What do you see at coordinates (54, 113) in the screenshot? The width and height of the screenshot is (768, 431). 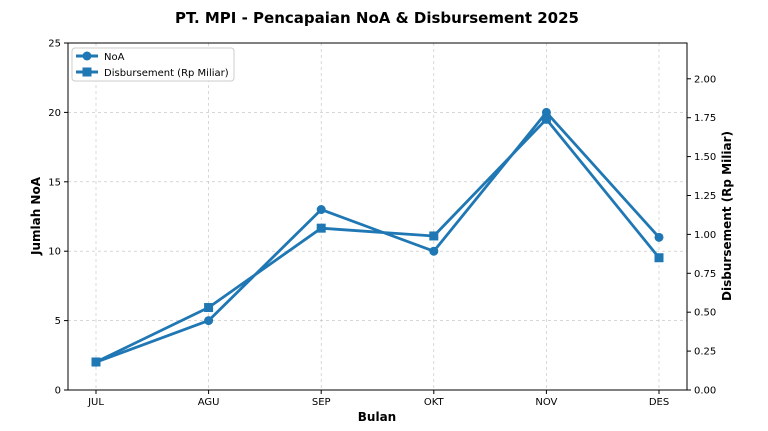 I see `y-tick-label-left: 20` at bounding box center [54, 113].